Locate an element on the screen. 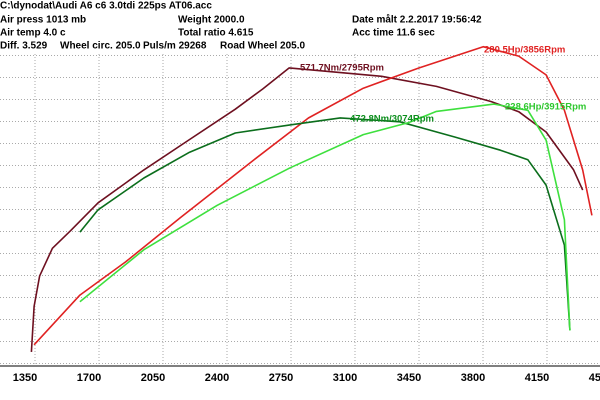 The image size is (600, 400). annotation: 571.7Nm/2795Rpm is located at coordinates (342, 68).